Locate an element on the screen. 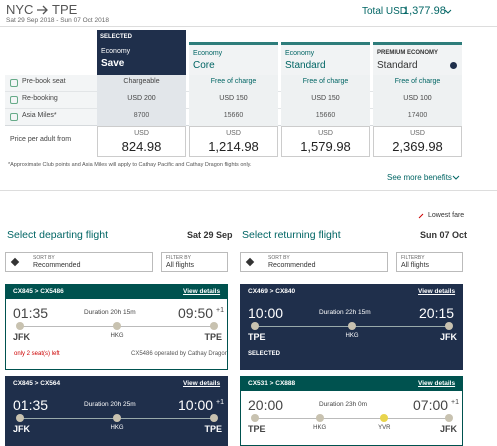 Image resolution: width=497 pixels, height=446 pixels. fare-tile: Economy Standard is located at coordinates (325, 58).